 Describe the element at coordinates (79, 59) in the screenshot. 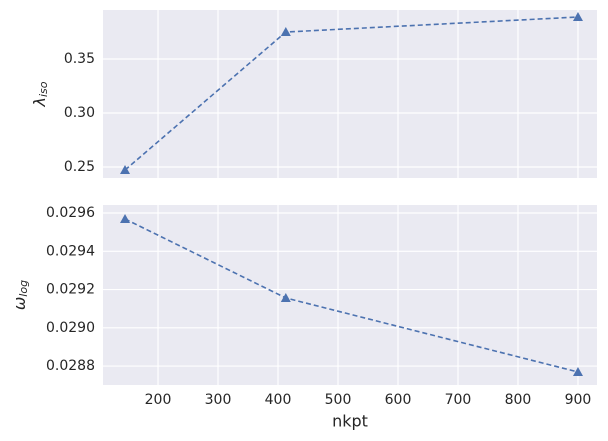

I see `y-tick-label: 0.35` at that location.